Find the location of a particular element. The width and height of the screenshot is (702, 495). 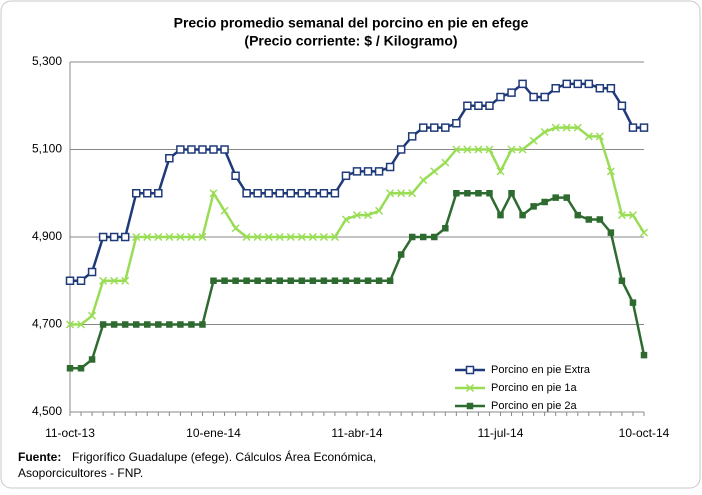

x-tick-label: 11-abr-14 is located at coordinates (356, 433).